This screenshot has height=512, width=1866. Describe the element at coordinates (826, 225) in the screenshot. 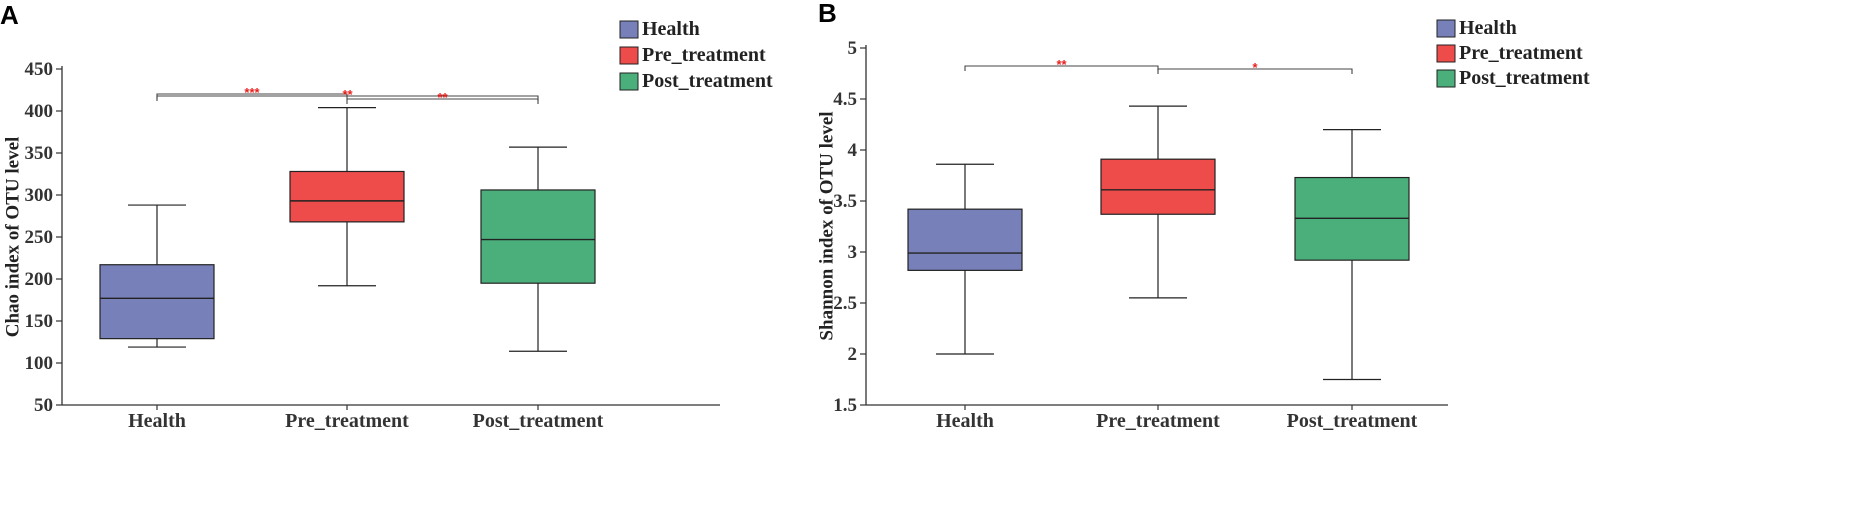

I see `y-axis-label: Shannon index of OTU level` at that location.